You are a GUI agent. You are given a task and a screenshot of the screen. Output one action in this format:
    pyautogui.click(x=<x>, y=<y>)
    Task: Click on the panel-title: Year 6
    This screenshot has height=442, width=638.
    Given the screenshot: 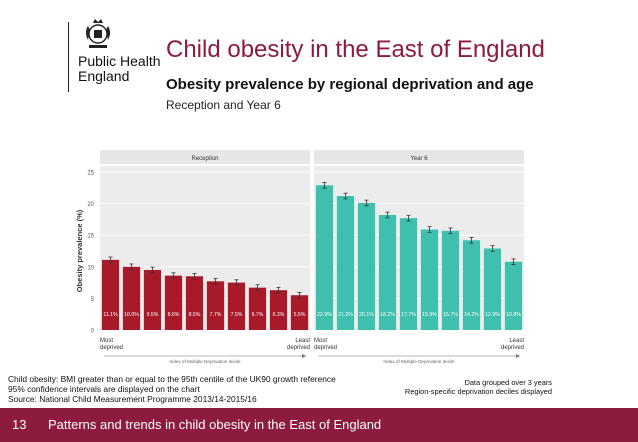 What is the action you would take?
    pyautogui.click(x=419, y=159)
    